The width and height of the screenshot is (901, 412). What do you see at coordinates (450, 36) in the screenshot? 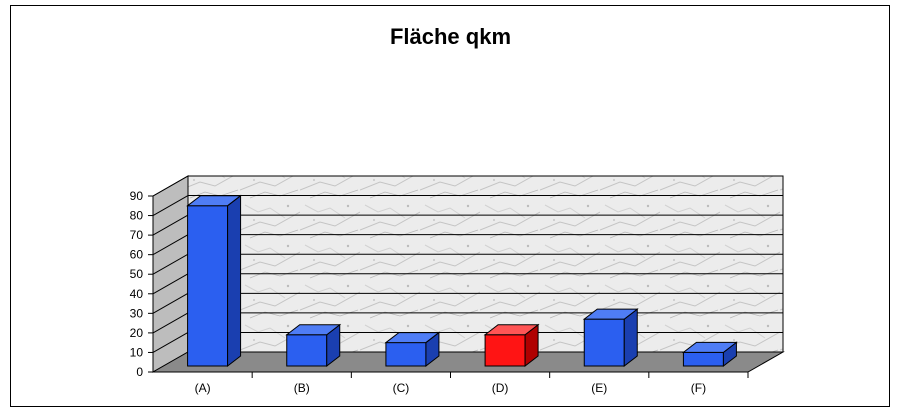
I see `chart-title: Fläche qkm` at bounding box center [450, 36].